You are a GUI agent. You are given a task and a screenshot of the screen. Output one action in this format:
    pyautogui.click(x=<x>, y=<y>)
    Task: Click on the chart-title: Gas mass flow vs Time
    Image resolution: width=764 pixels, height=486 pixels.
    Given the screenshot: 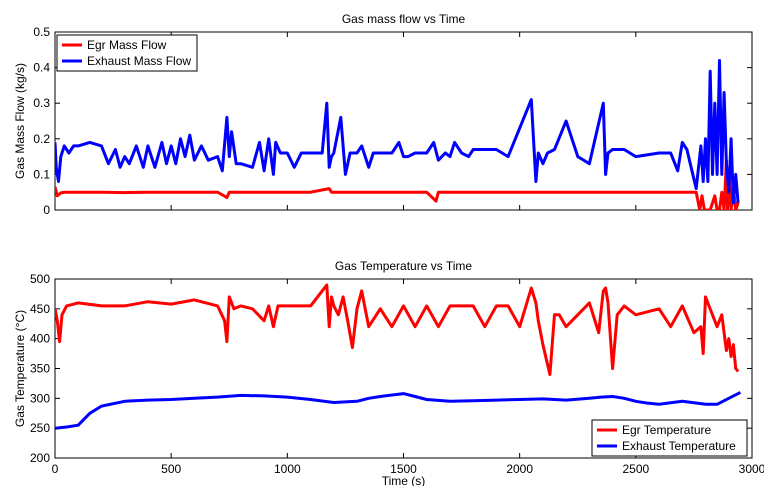 What is the action you would take?
    pyautogui.click(x=404, y=19)
    